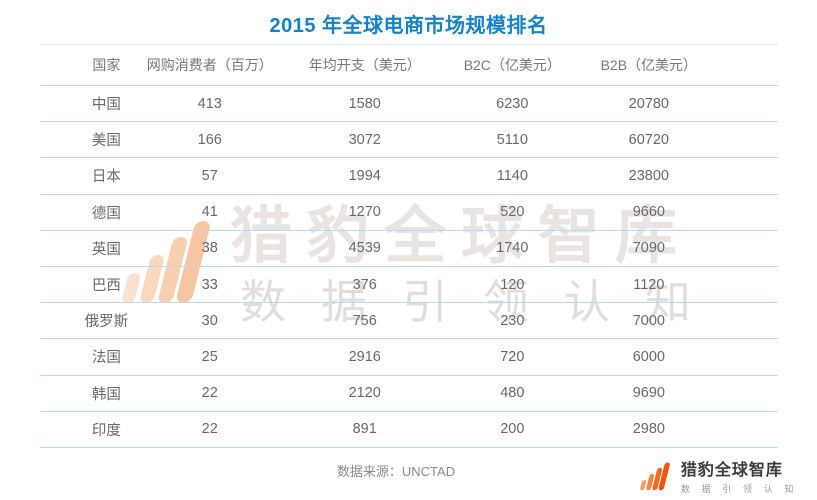 The width and height of the screenshot is (817, 500). What do you see at coordinates (364, 248) in the screenshot?
I see `value-cell: 4539` at bounding box center [364, 248].